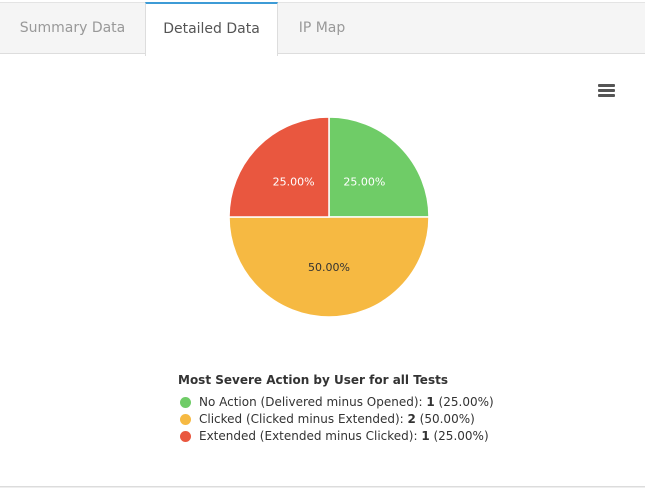 This screenshot has height=488, width=645. Describe the element at coordinates (447, 419) in the screenshot. I see `legend-percent: 50.00%` at that location.